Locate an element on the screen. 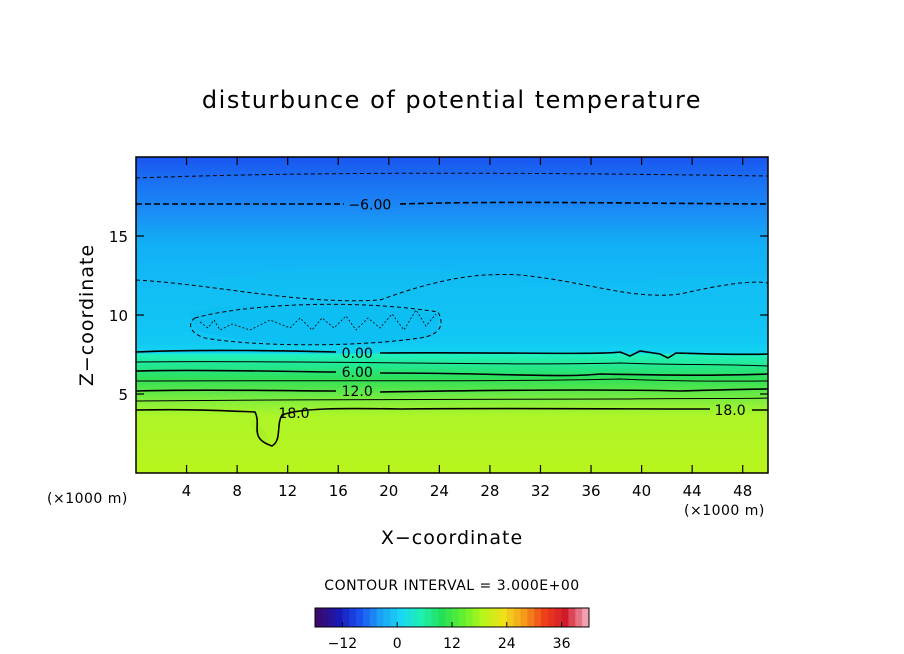 Image resolution: width=904 pixels, height=654 pixels. x-tick-label: 36 is located at coordinates (590, 491).